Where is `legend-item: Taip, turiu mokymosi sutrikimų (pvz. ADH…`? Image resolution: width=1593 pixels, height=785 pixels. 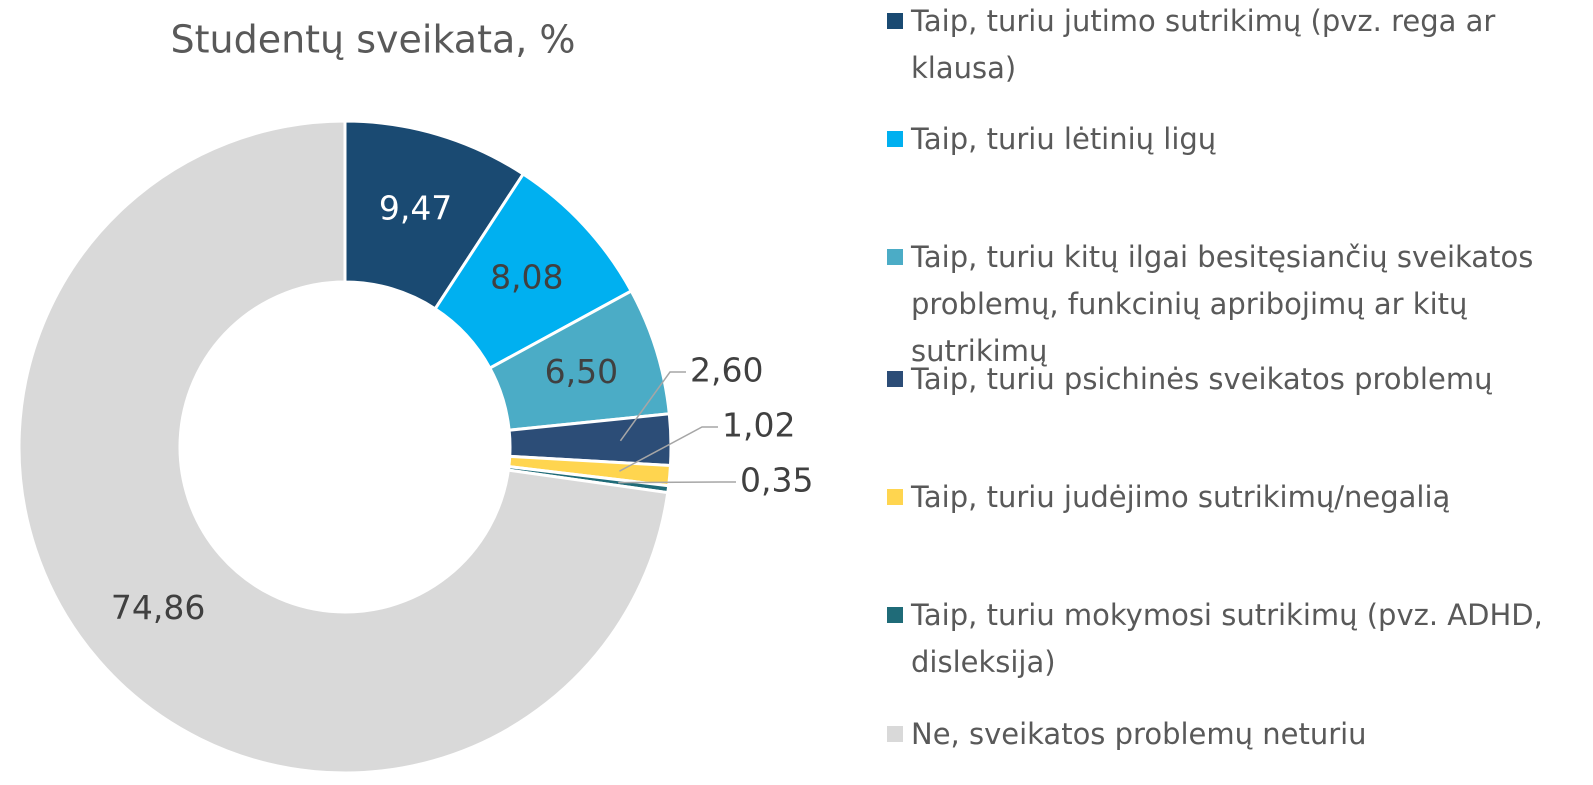 legend-item: Taip, turiu mokymosi sutrikimų (pvz. ADH… is located at coordinates (1227, 639).